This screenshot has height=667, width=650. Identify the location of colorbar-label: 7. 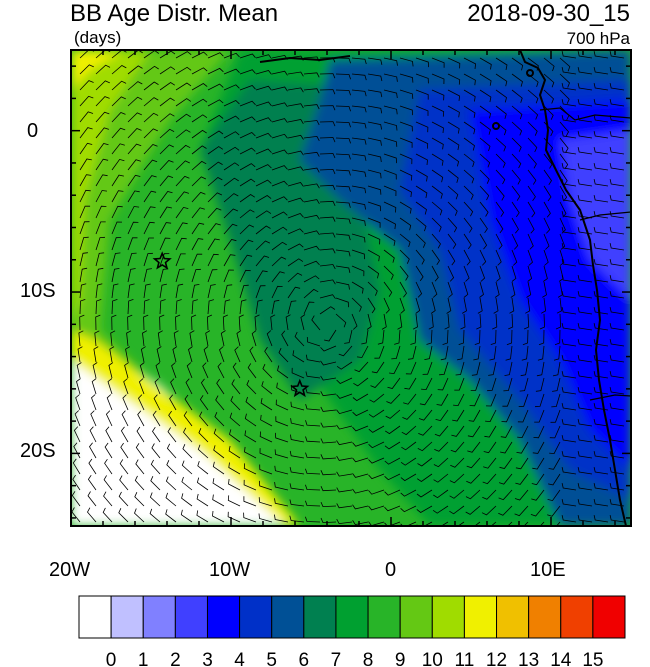
(336, 658).